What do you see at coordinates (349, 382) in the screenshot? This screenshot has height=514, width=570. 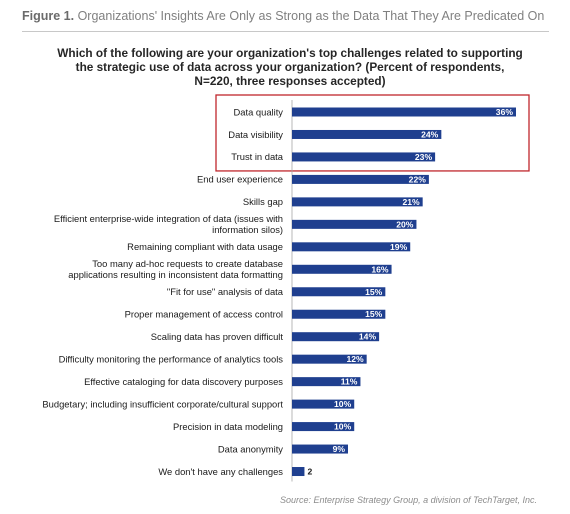 I see `bar-value-label: 11%` at bounding box center [349, 382].